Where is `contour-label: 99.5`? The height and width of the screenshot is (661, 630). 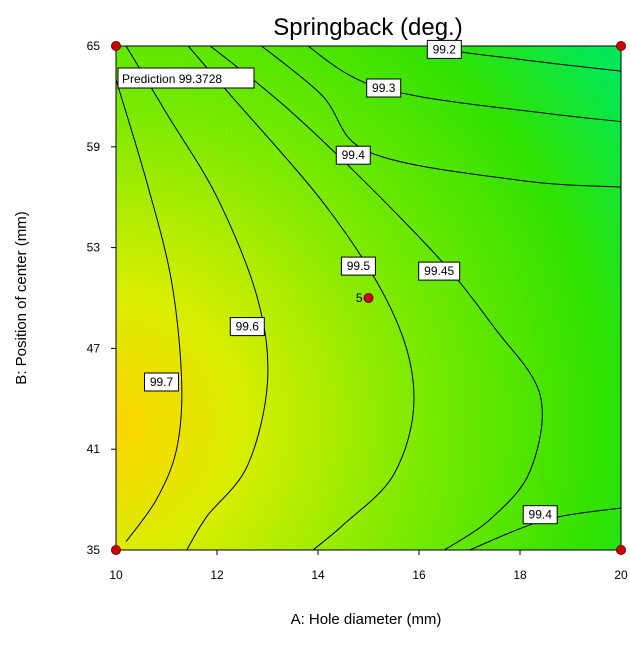
contour-label: 99.5 is located at coordinates (359, 266).